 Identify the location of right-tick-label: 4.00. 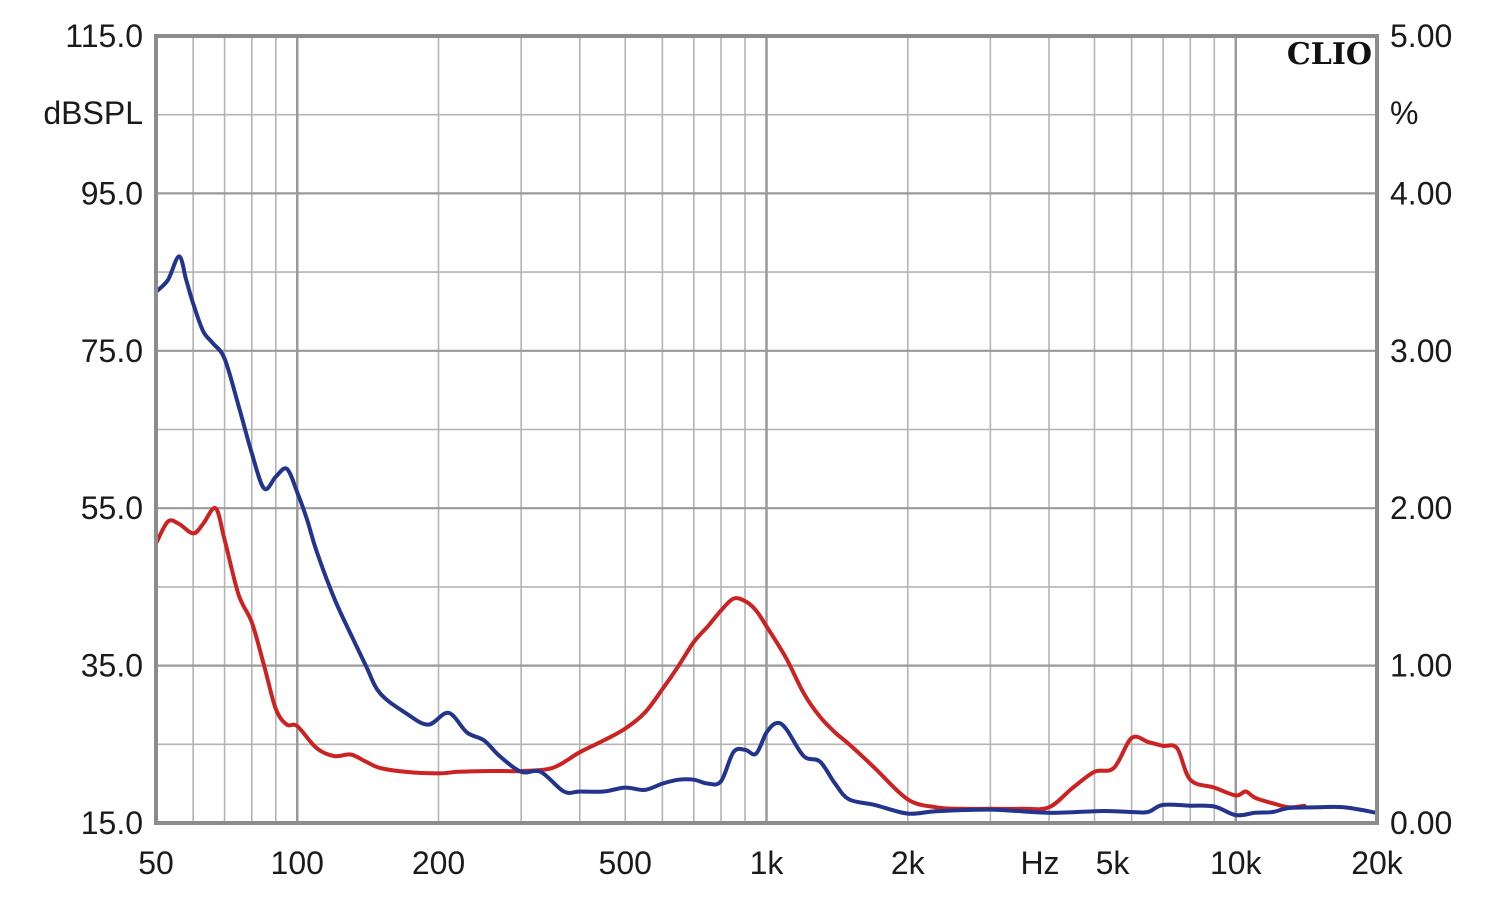
(1421, 193).